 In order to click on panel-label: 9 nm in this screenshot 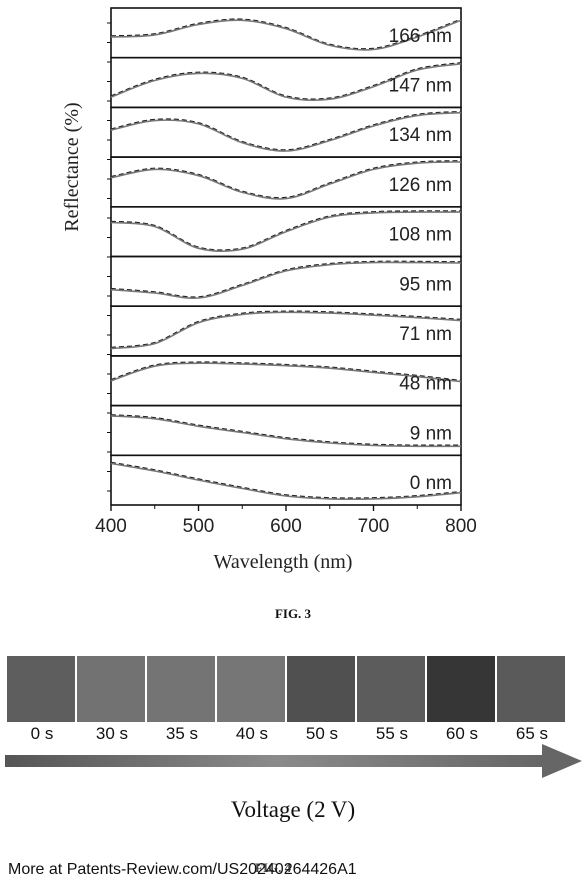, I will do `click(431, 433)`.